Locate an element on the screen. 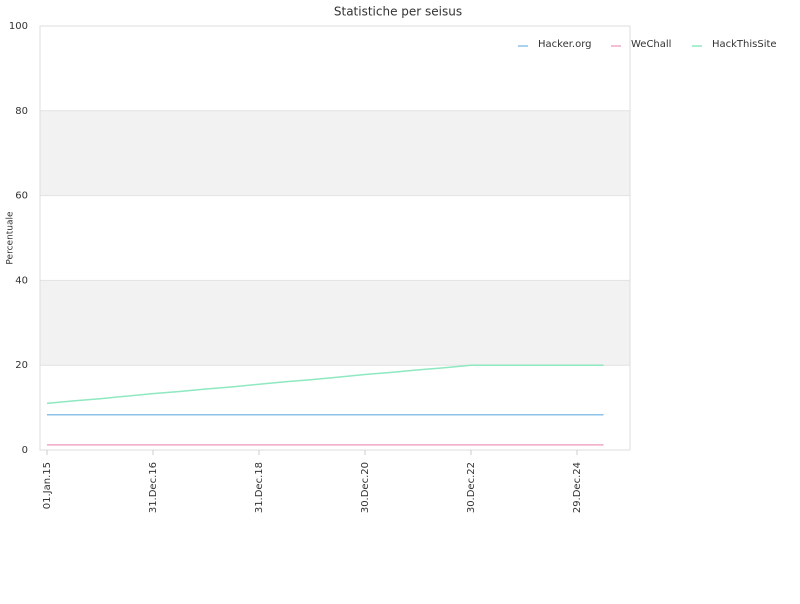 The height and width of the screenshot is (604, 800). chart-title: Statistiche per seisus is located at coordinates (398, 12).